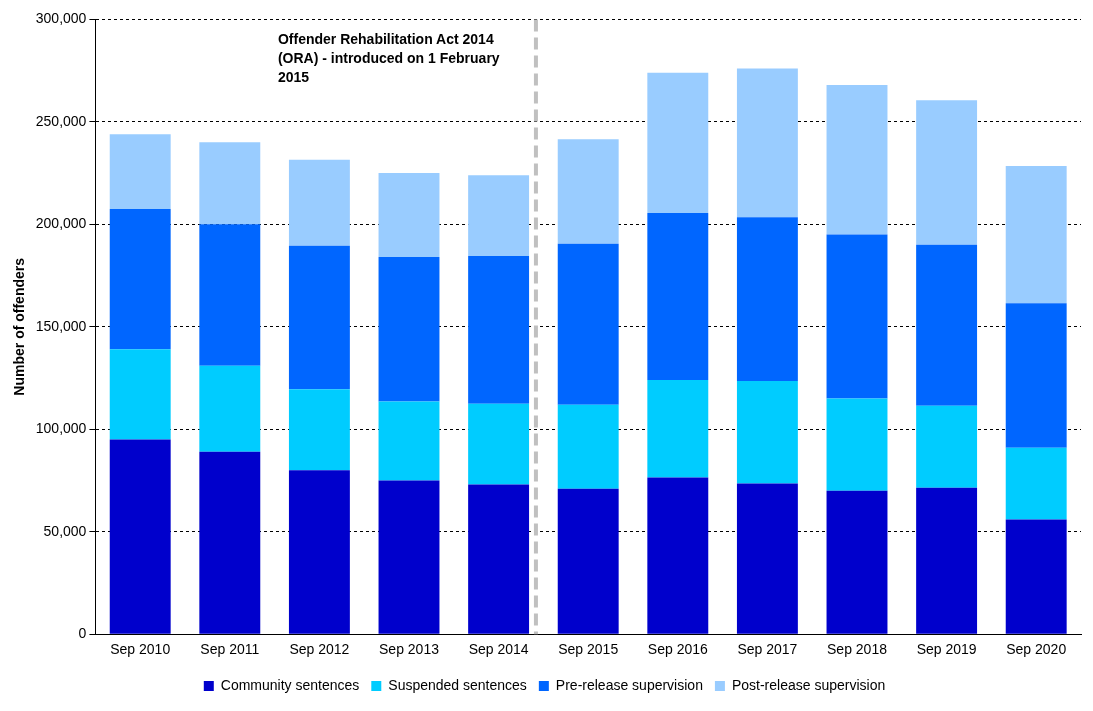  I want to click on y-tick-label: 100,000, so click(61, 428).